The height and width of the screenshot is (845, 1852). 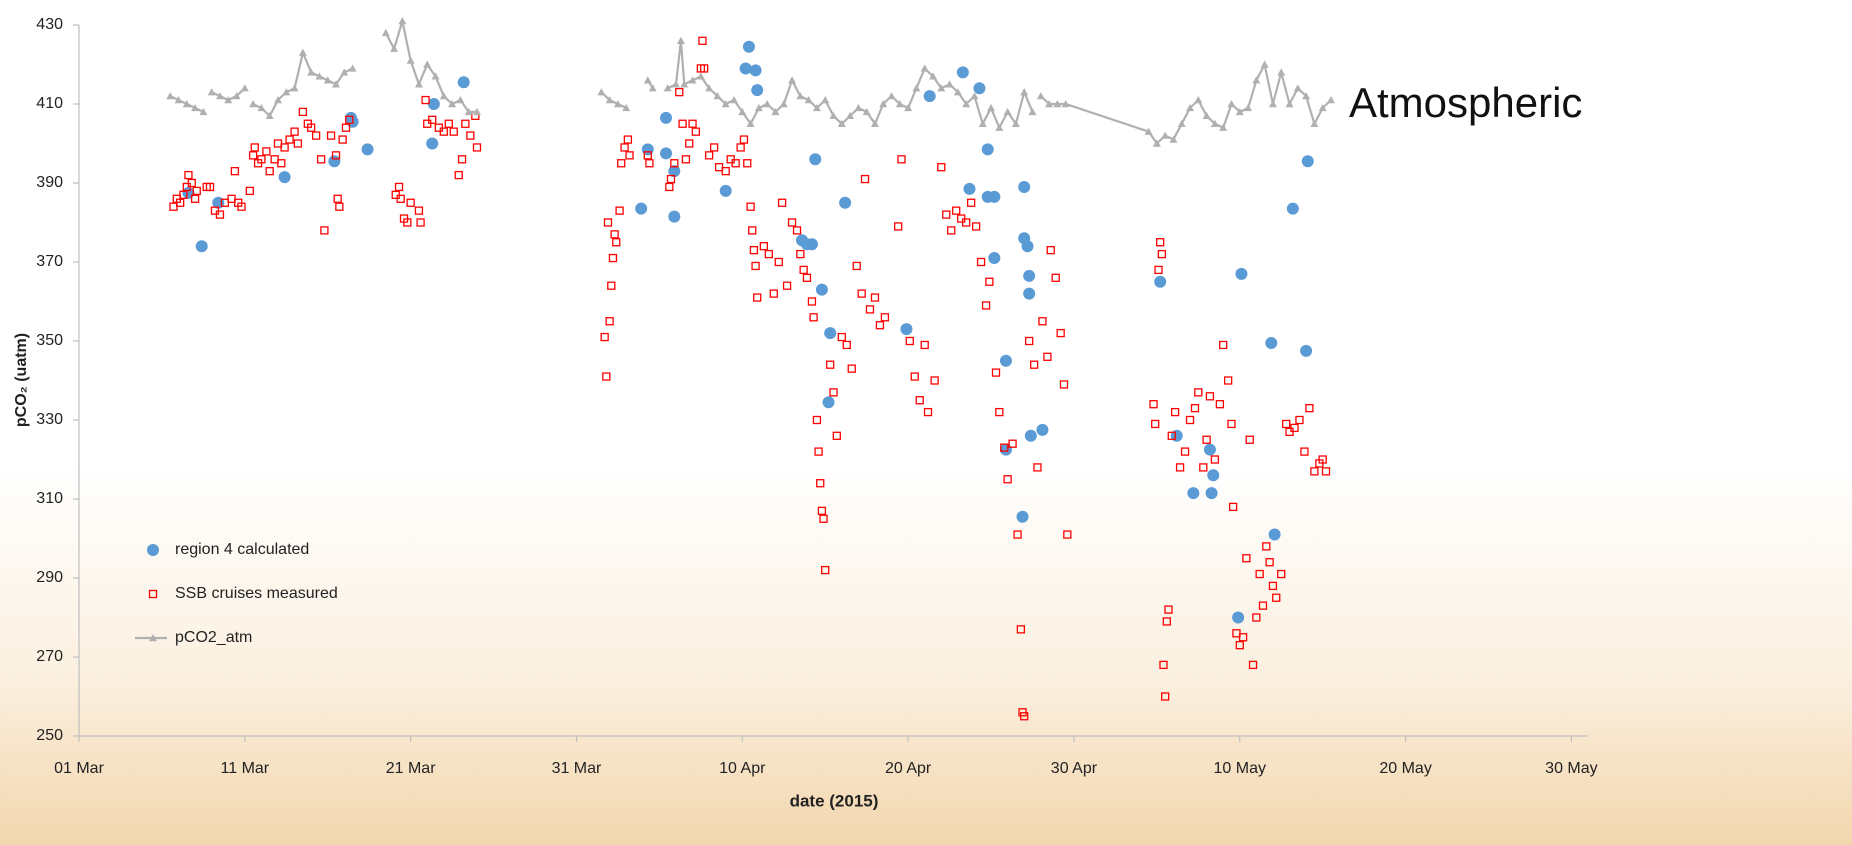 I want to click on y-tick-label: 370, so click(x=49, y=261).